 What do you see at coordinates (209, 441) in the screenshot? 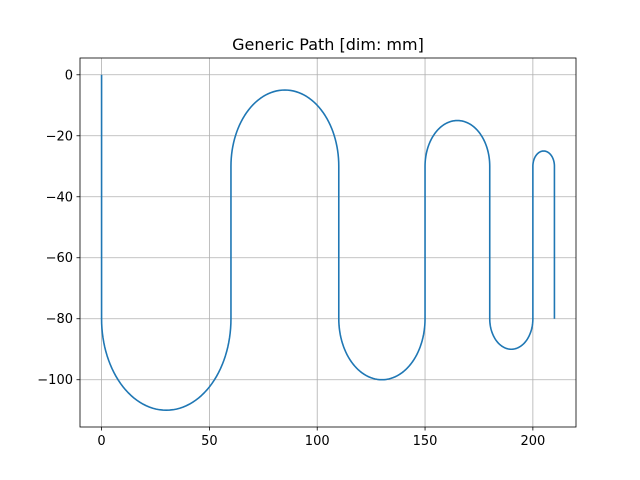
I see `x-tick-label: 50` at bounding box center [209, 441].